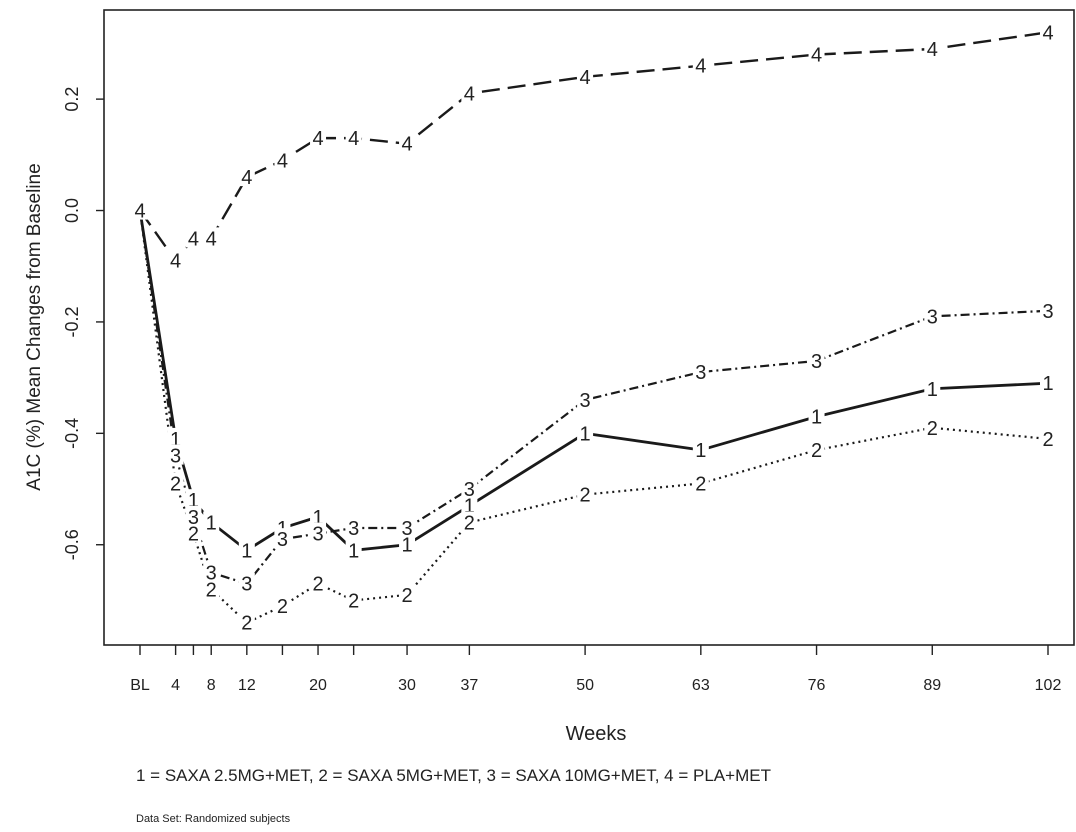  What do you see at coordinates (211, 685) in the screenshot?
I see `x-tick-label: 8` at bounding box center [211, 685].